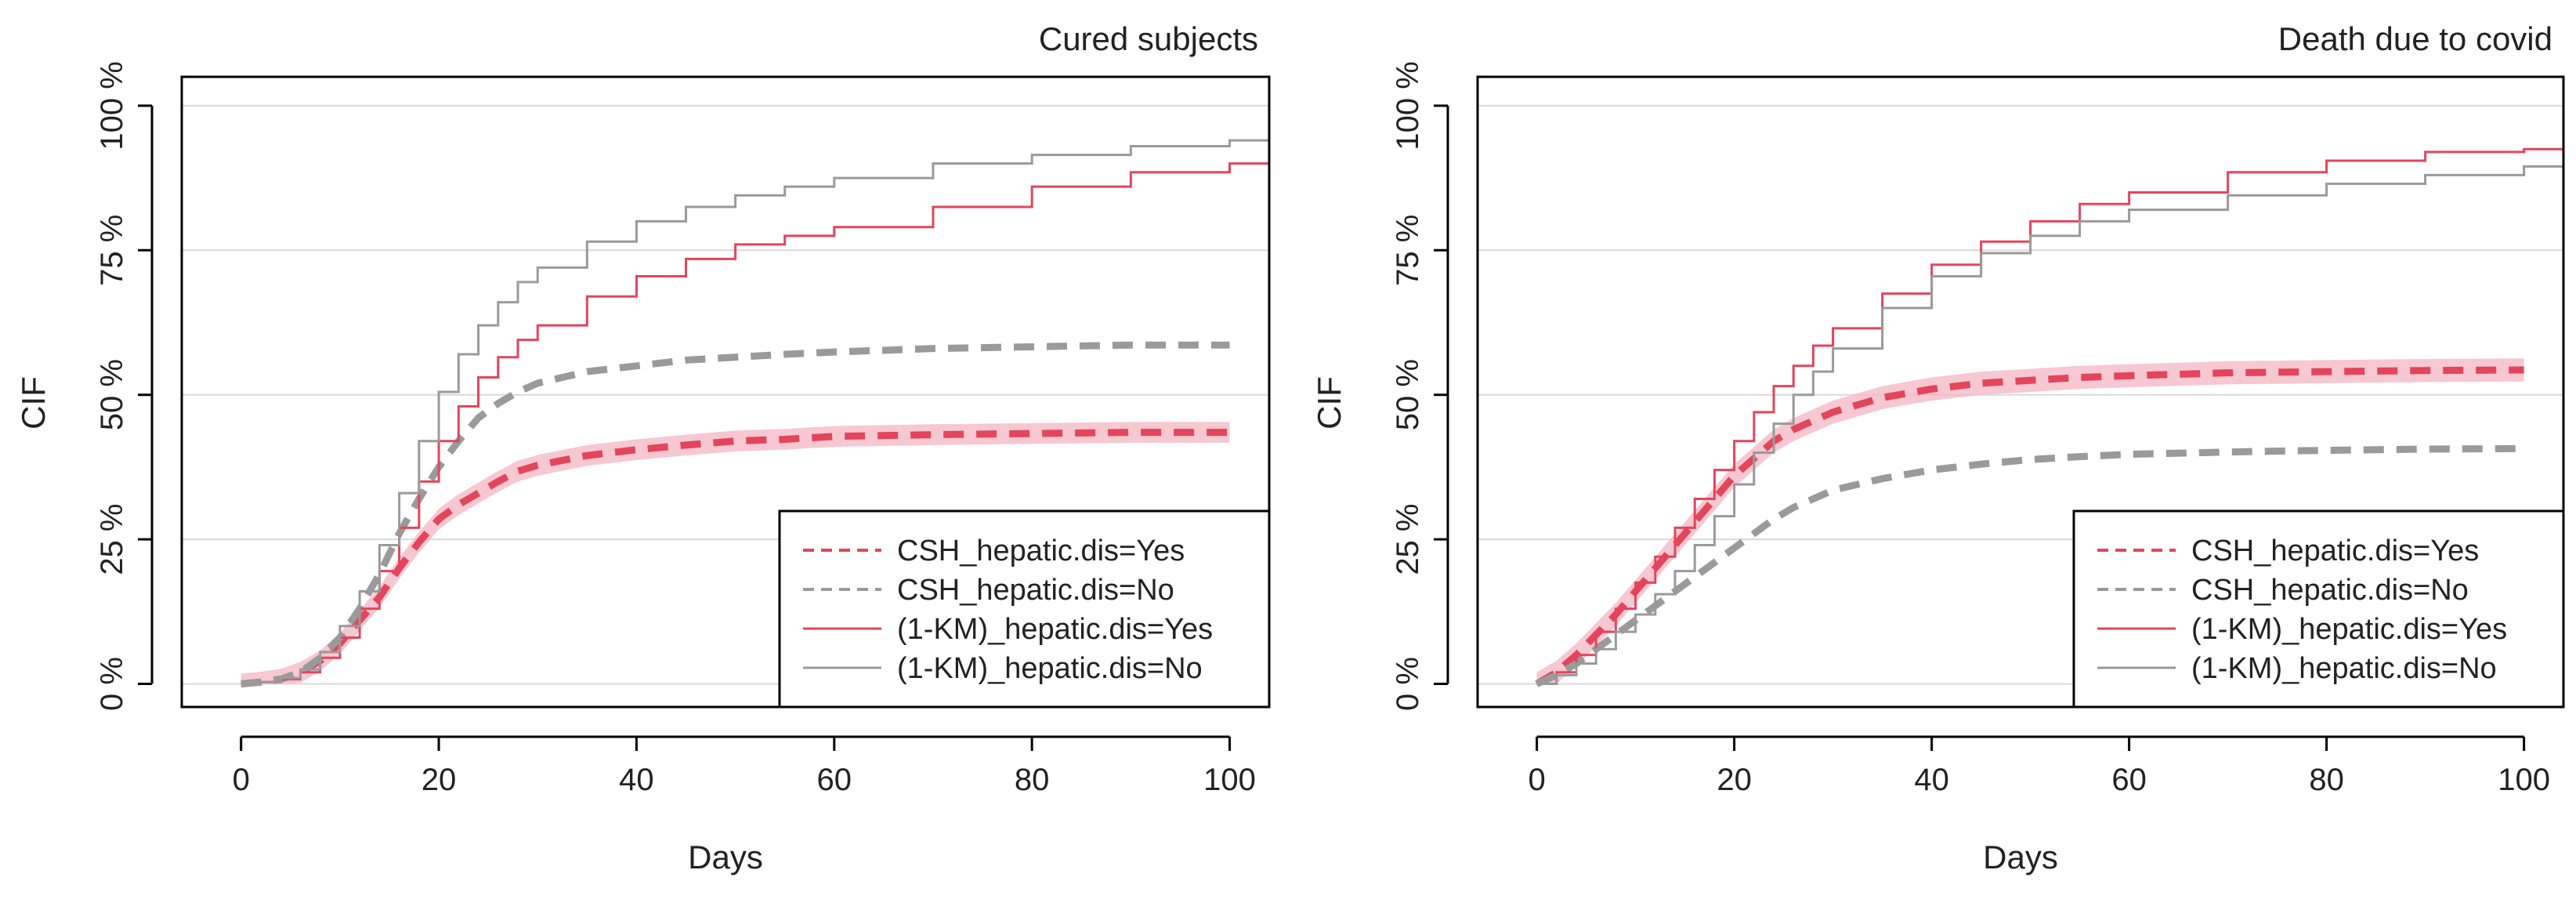  Describe the element at coordinates (2415, 39) in the screenshot. I see `chart-title: Death due to covid` at that location.